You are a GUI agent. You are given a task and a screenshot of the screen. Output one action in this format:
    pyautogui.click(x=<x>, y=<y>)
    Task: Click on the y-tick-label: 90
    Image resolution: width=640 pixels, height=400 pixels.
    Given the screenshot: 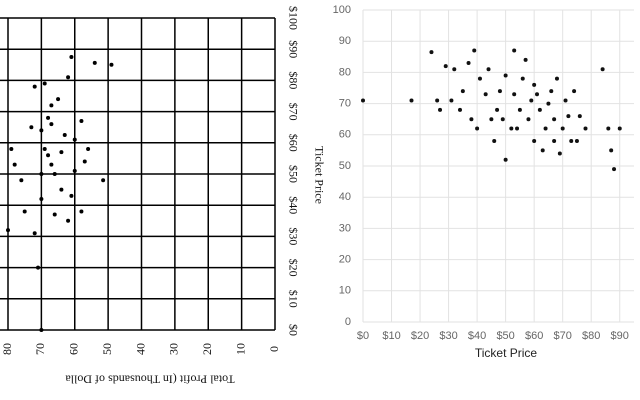 What is the action you would take?
    pyautogui.click(x=345, y=41)
    